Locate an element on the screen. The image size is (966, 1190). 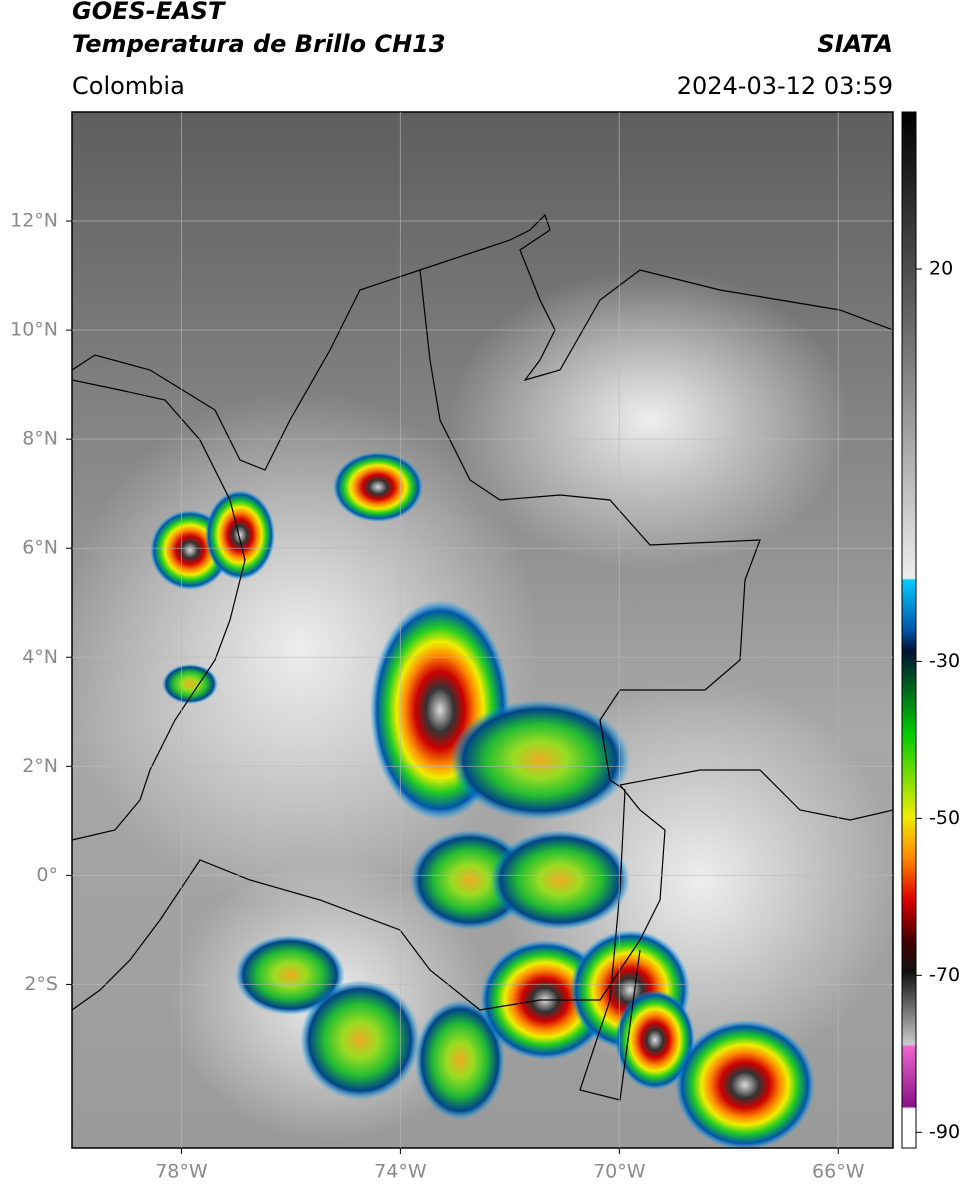
y-tick-label: 2°S is located at coordinates (41, 984).